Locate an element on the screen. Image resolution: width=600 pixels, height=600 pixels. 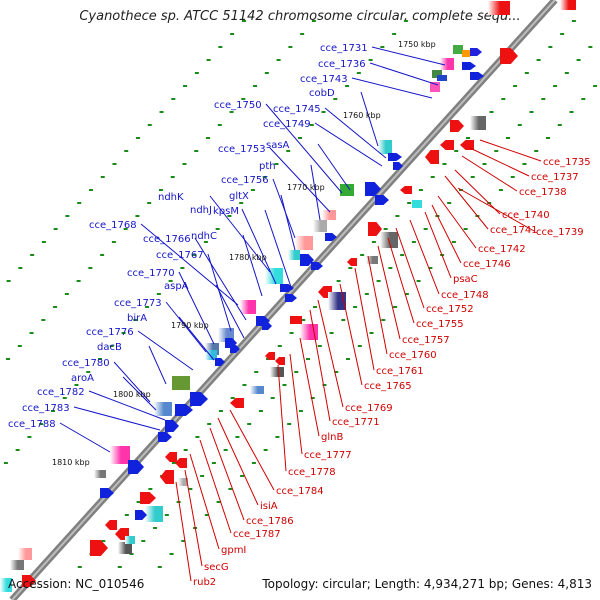
gene-label-left: cce_1756 is located at coordinates (245, 180).